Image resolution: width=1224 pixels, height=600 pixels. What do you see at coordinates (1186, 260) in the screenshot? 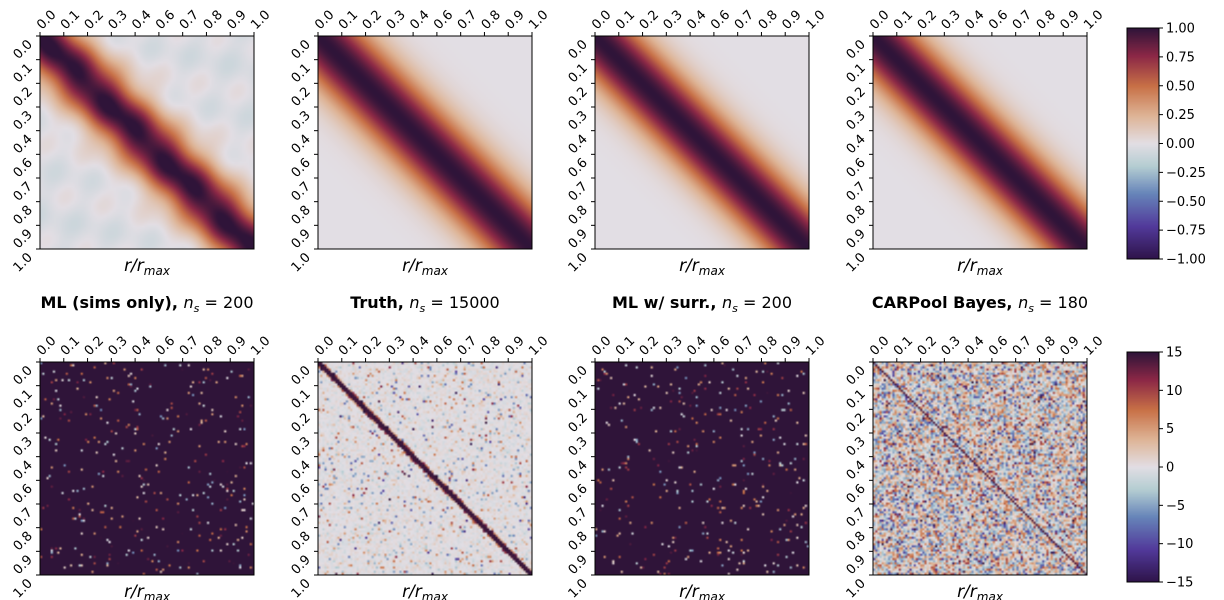
I see `colorbar-tick-label: −1.00` at bounding box center [1186, 260].